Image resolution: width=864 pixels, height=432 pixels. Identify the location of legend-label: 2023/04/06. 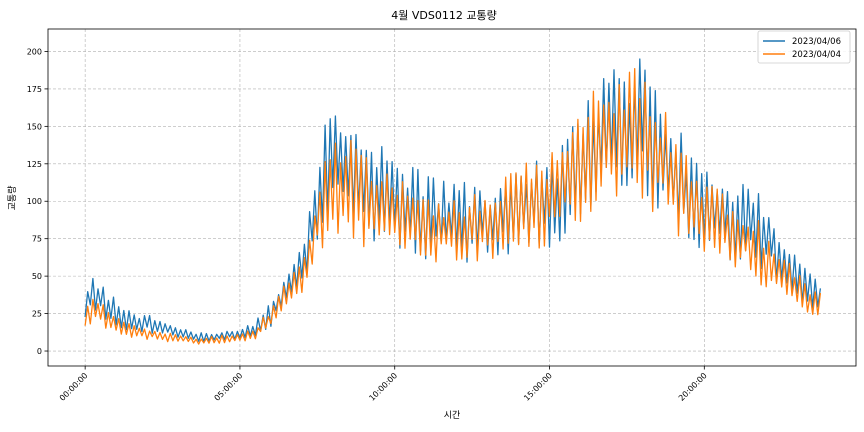
(816, 42).